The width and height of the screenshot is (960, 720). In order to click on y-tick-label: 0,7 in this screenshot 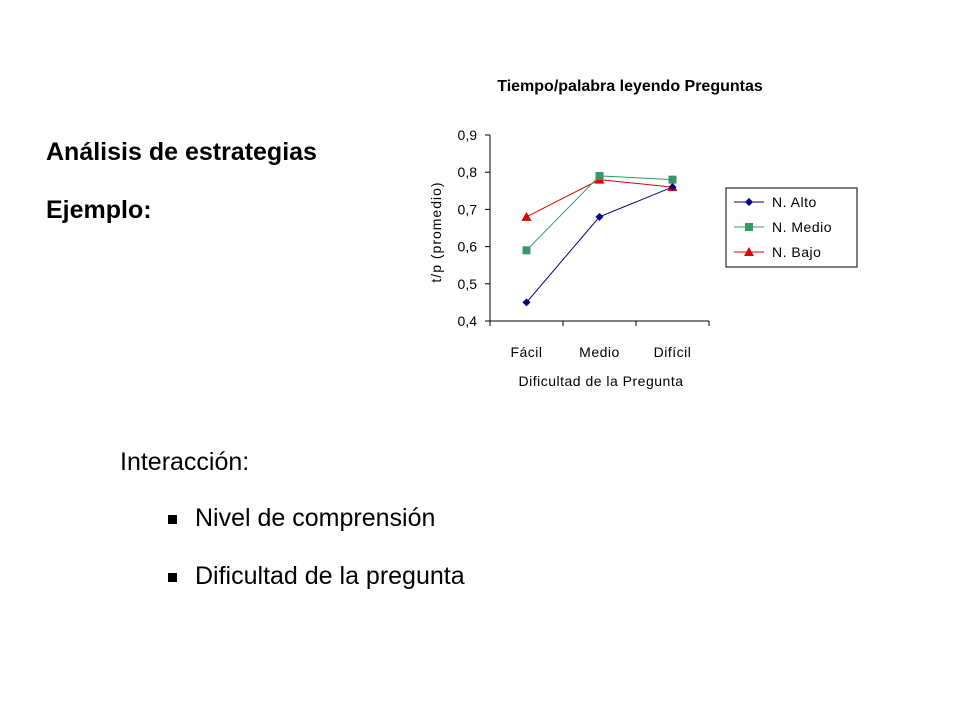, I will do `click(468, 209)`.